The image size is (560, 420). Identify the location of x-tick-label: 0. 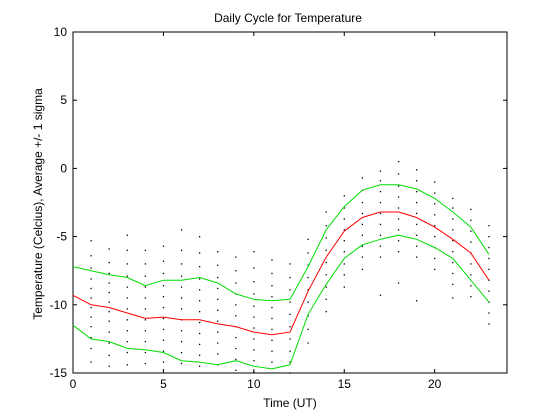
(73, 384).